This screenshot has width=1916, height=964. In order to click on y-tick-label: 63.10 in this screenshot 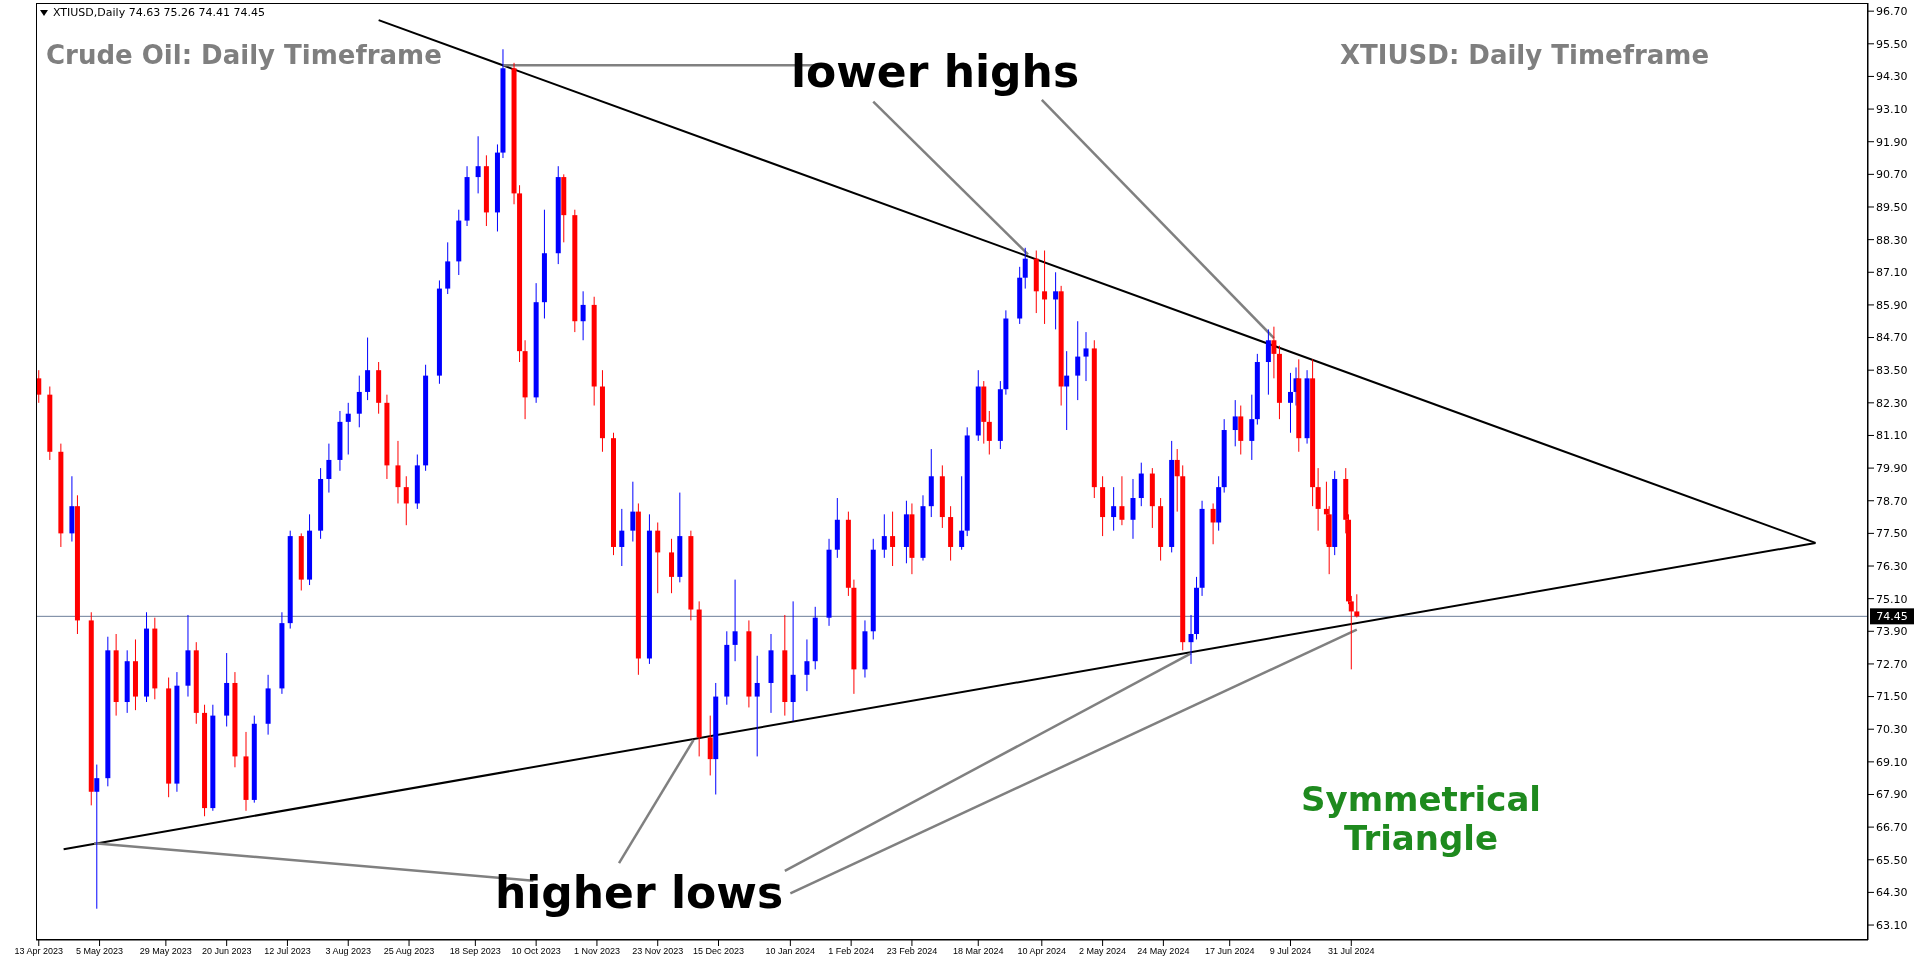, I will do `click(1892, 925)`.